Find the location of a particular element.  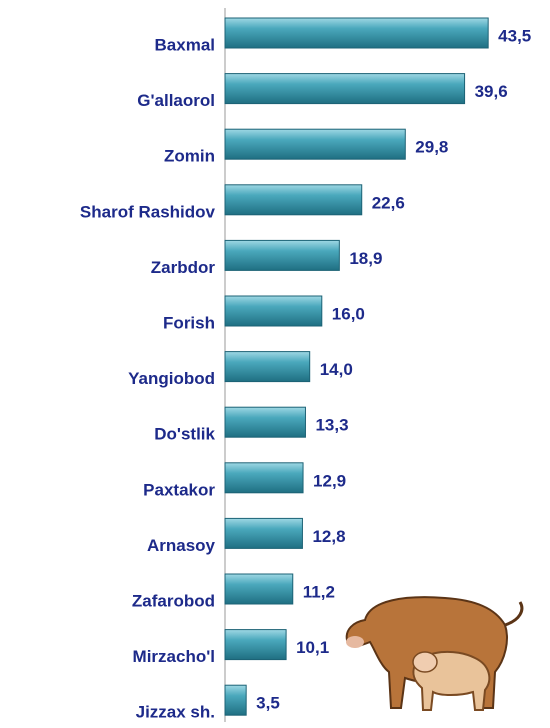

category-label: Zafarobod is located at coordinates (173, 600).